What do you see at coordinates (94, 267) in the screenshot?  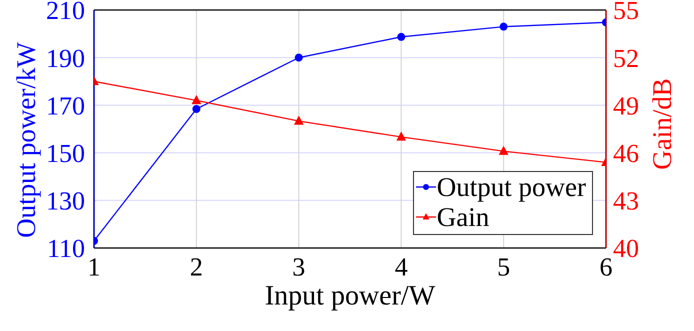 I see `x-tick-label: 1` at bounding box center [94, 267].